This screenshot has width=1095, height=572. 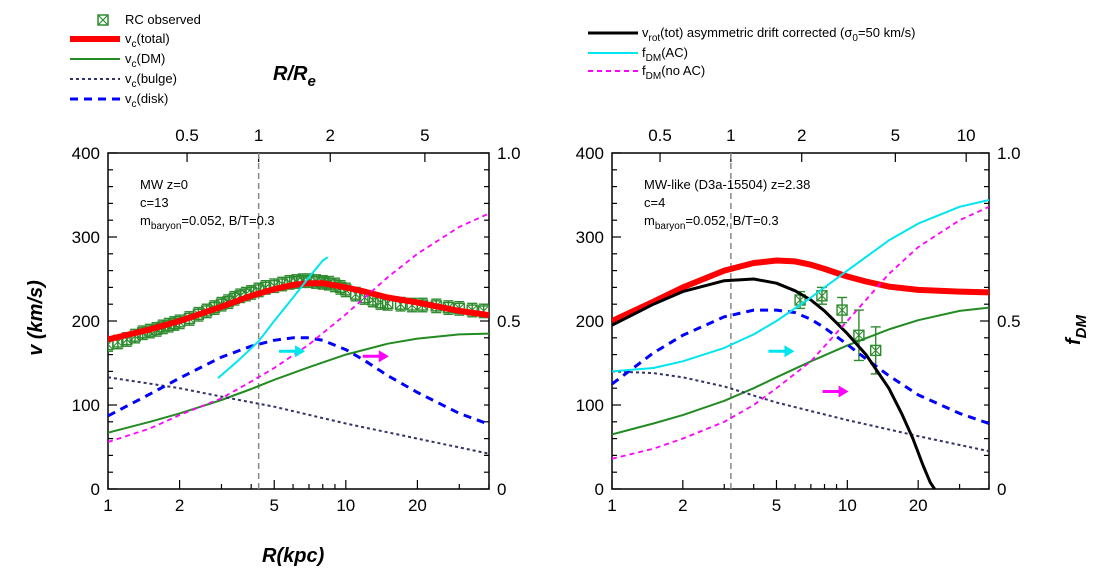 What do you see at coordinates (801, 135) in the screenshot?
I see `right-top-tick-label: 2` at bounding box center [801, 135].